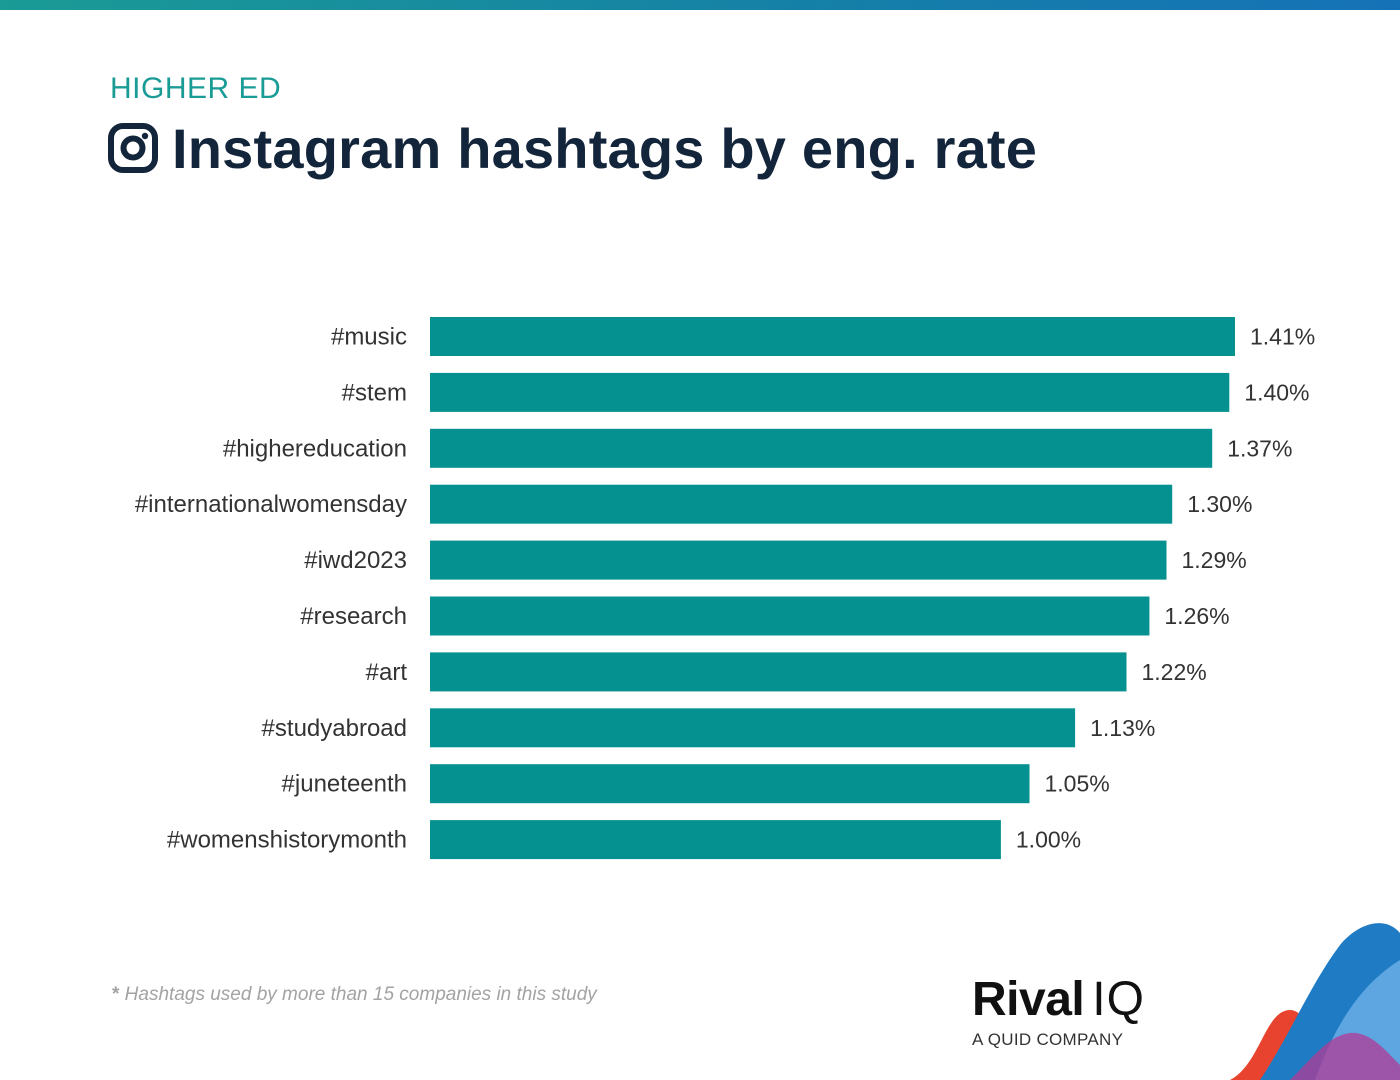  What do you see at coordinates (116, 994) in the screenshot?
I see `footnote-star: *` at bounding box center [116, 994].